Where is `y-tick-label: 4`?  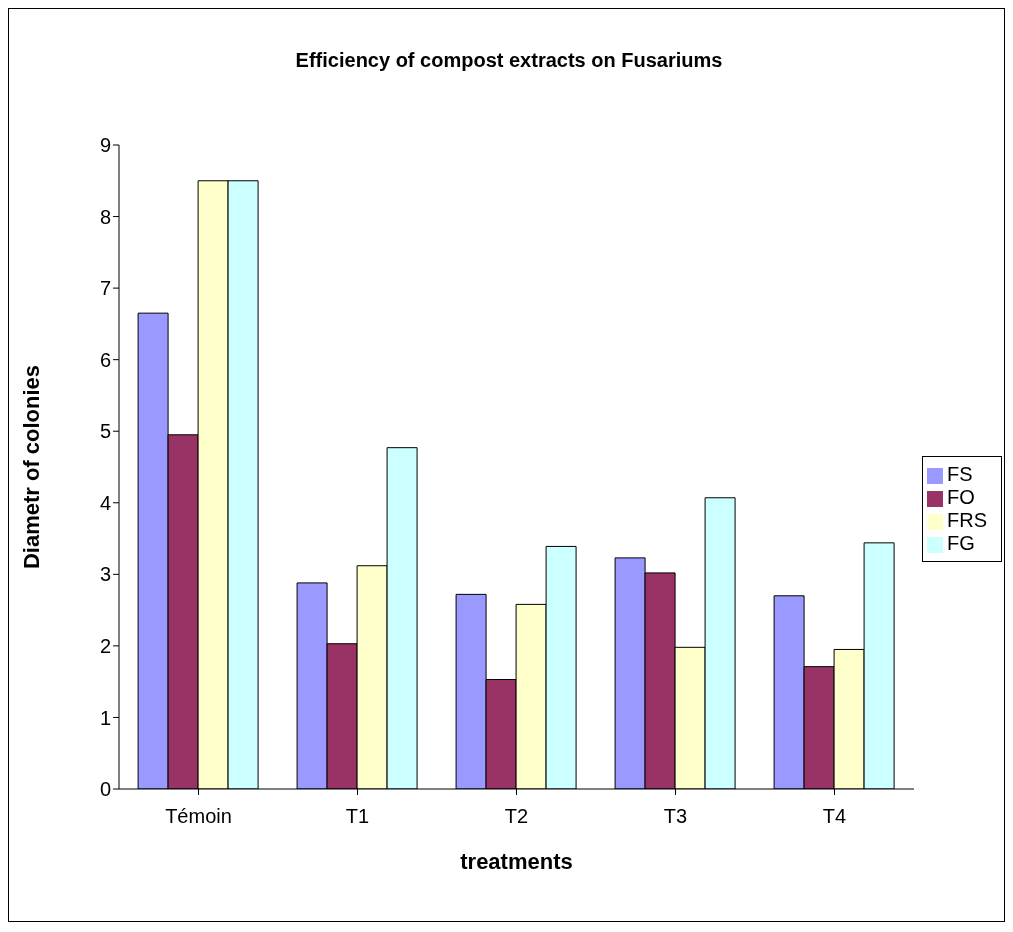 y-tick-label: 4 is located at coordinates (105, 502).